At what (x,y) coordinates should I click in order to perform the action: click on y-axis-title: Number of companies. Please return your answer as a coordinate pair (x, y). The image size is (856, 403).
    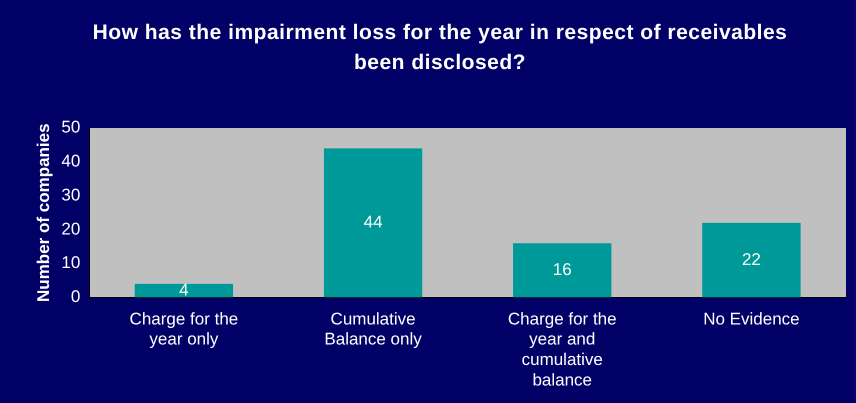
    Looking at the image, I should click on (43, 212).